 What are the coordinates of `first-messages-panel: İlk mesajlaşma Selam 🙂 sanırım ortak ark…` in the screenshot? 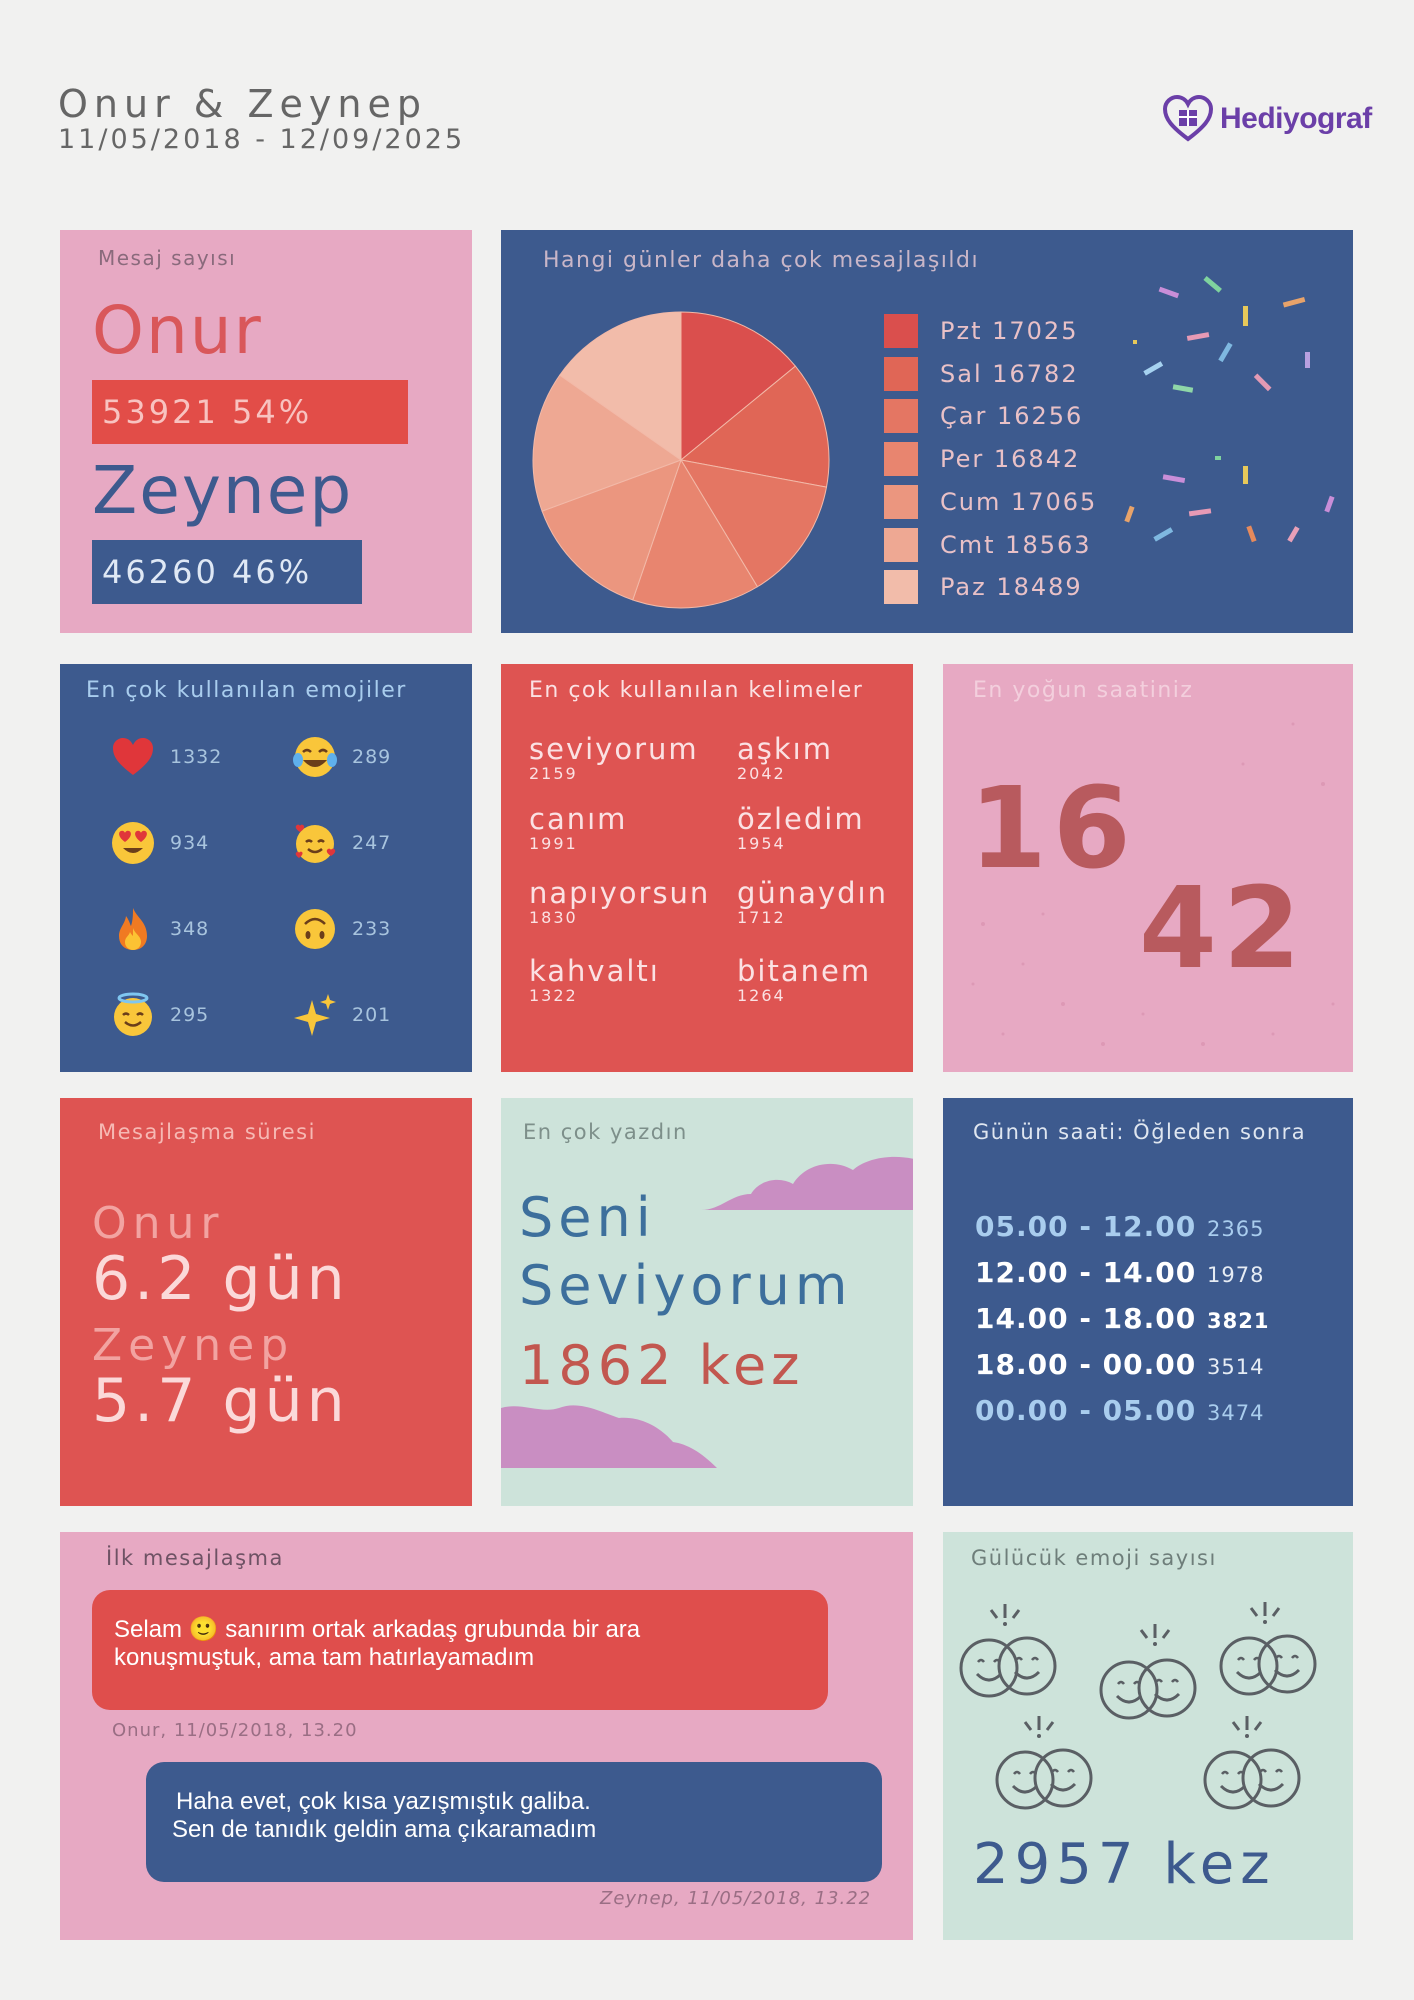 It's located at (486, 1736).